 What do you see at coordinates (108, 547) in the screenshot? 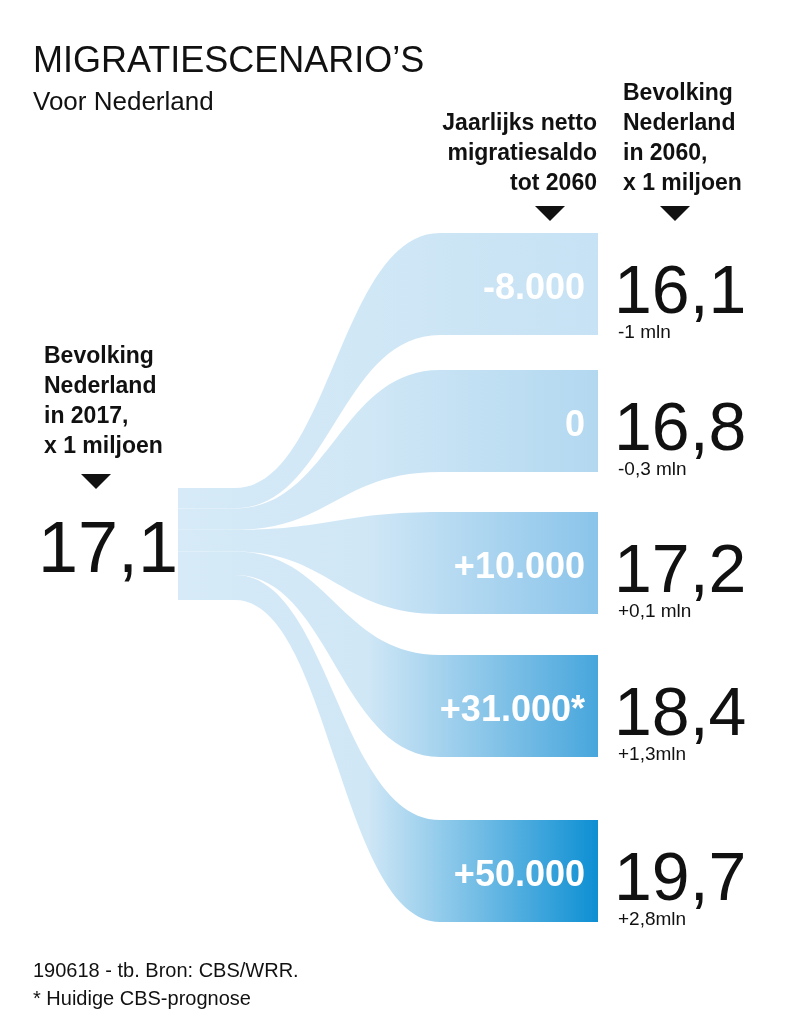
I see `text: 17,1` at bounding box center [108, 547].